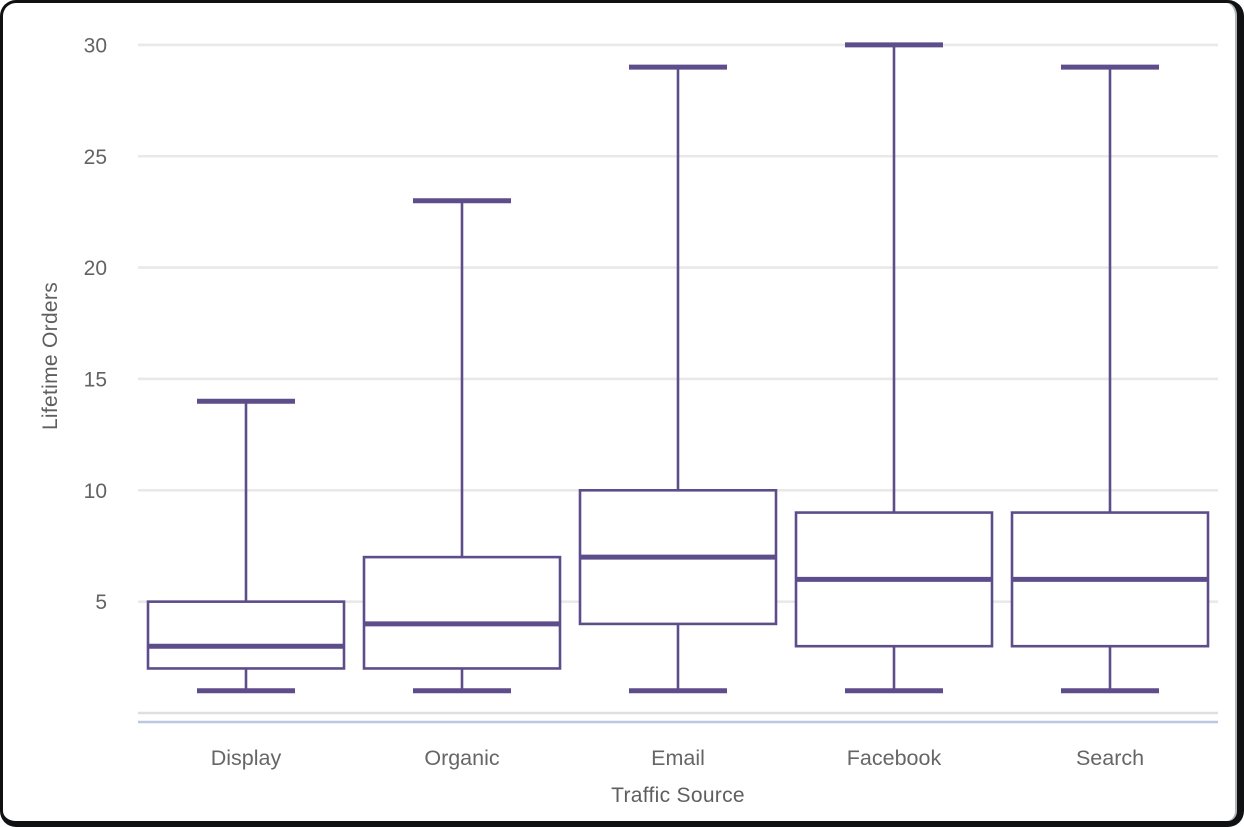 This screenshot has width=1244, height=827. What do you see at coordinates (462, 446) in the screenshot?
I see `boxplot-organic` at bounding box center [462, 446].